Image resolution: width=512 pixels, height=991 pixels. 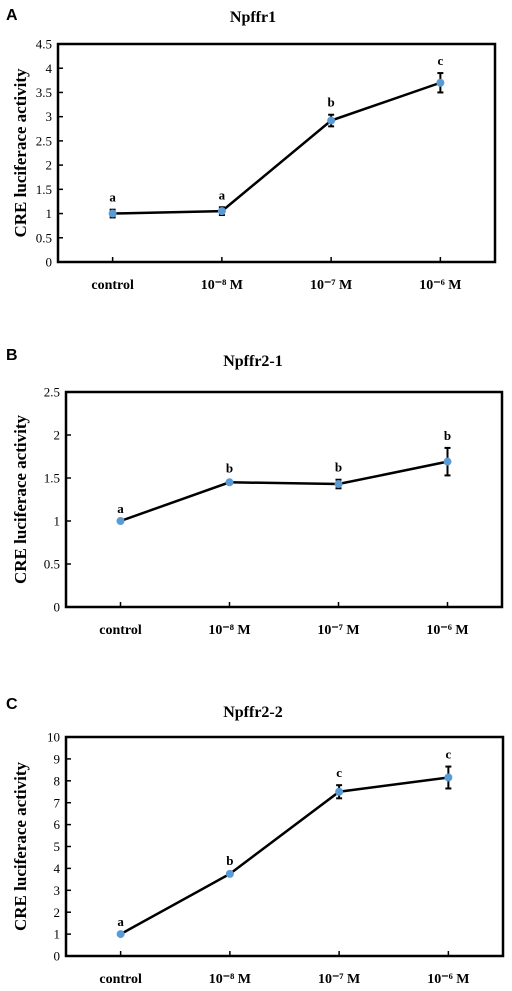 What do you see at coordinates (12, 704) in the screenshot?
I see `panel-letter: C` at bounding box center [12, 704].